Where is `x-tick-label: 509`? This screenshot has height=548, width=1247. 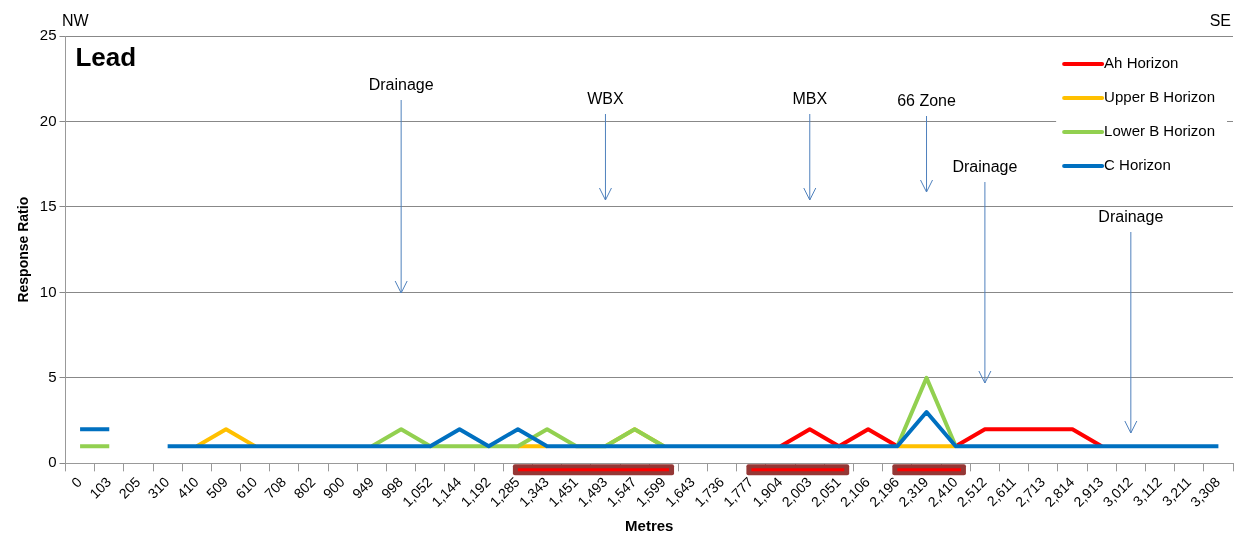
x-tick-label: 509 is located at coordinates (217, 487).